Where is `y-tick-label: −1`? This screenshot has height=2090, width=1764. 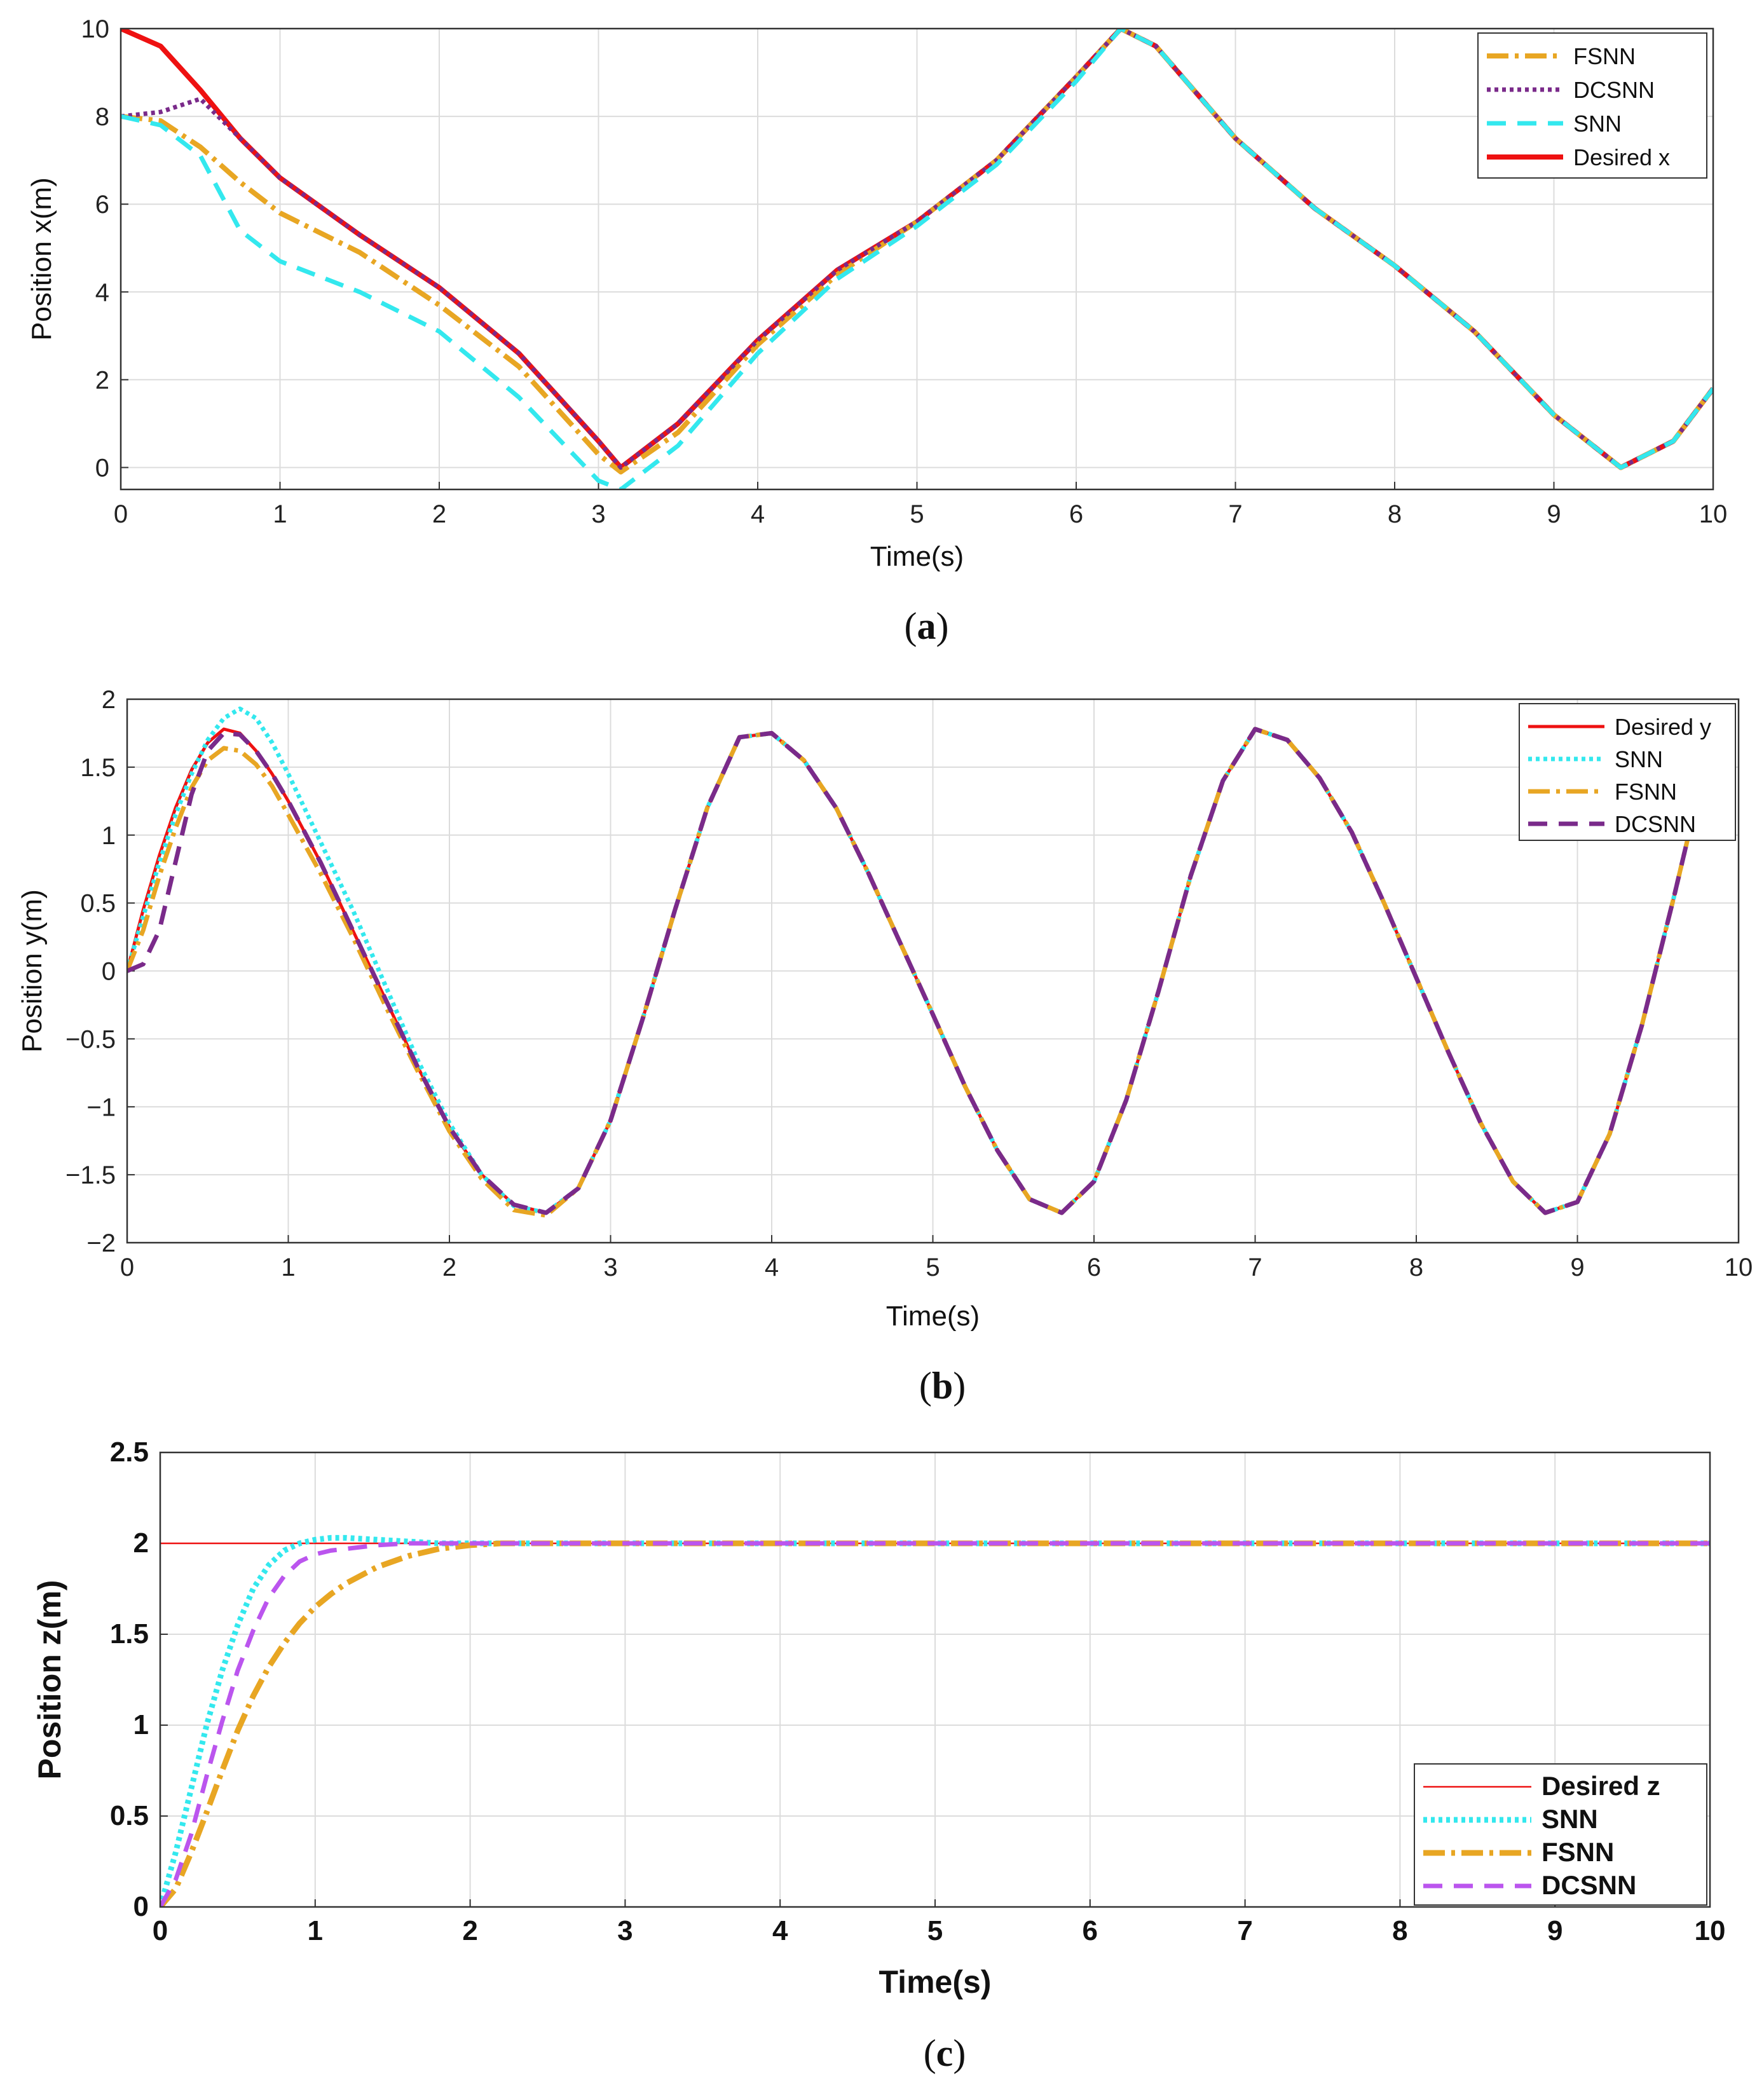 y-tick-label: −1 is located at coordinates (101, 1107).